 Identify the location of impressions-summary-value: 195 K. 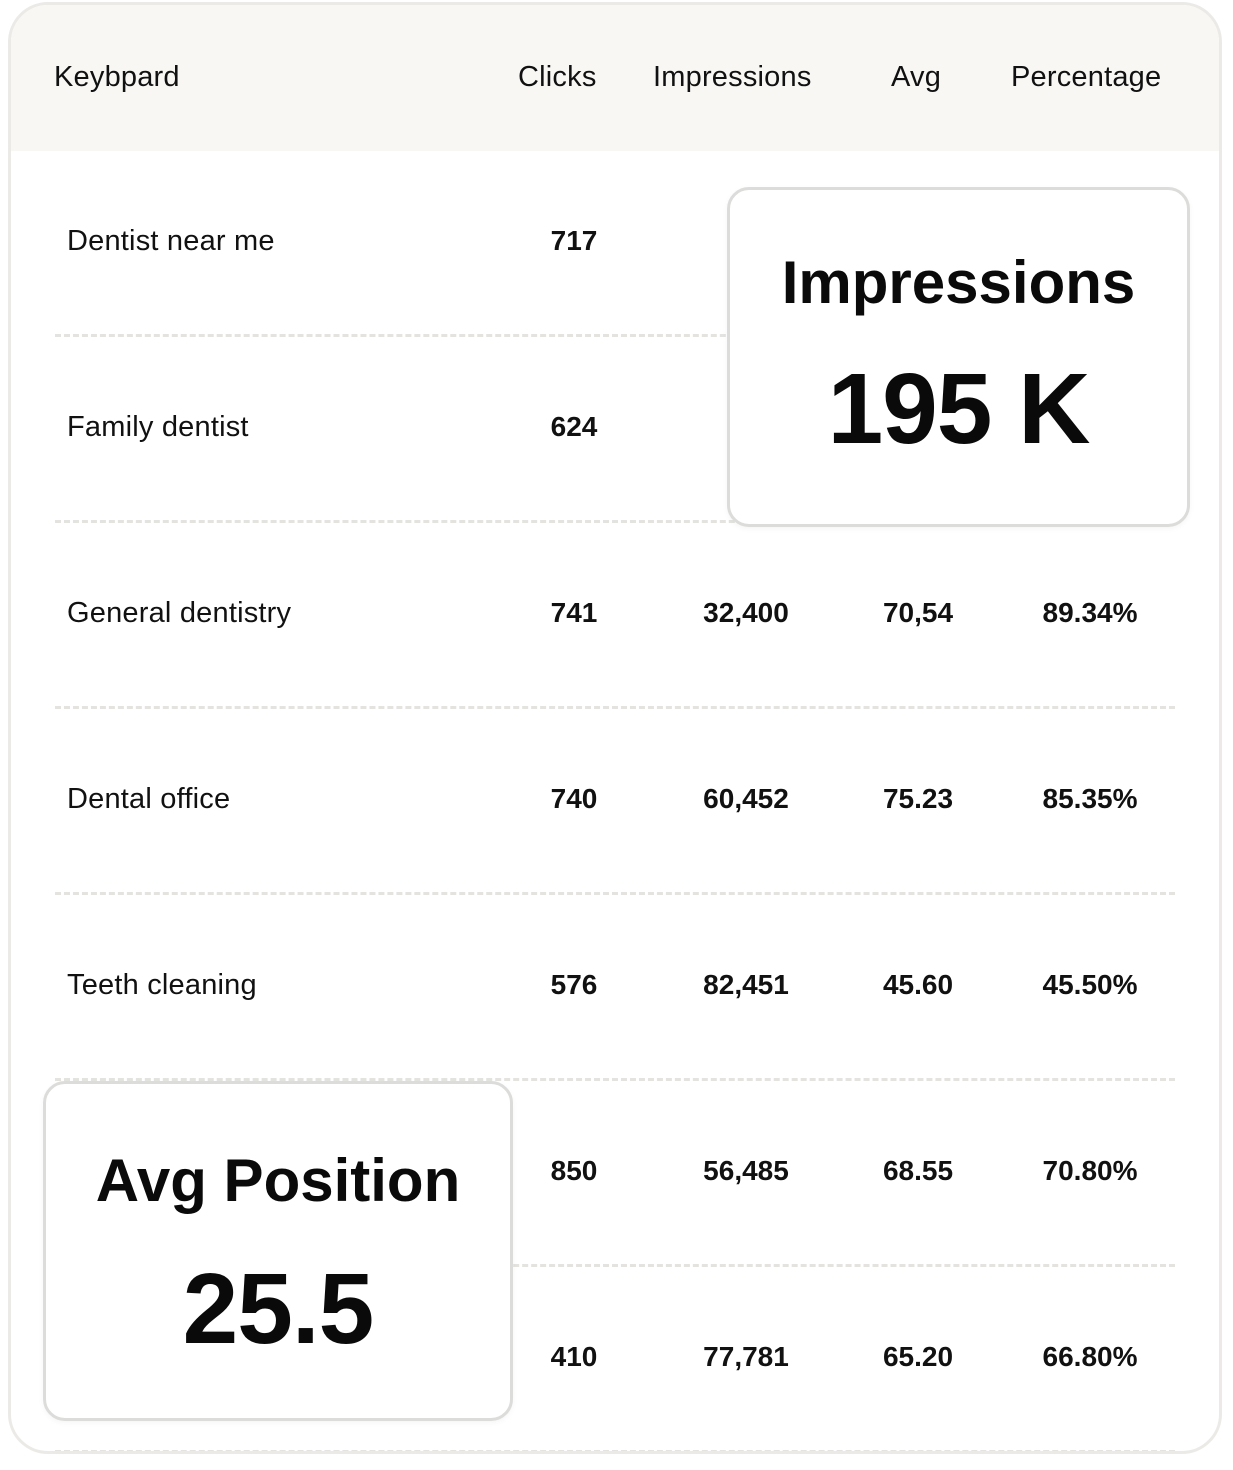
(959, 409).